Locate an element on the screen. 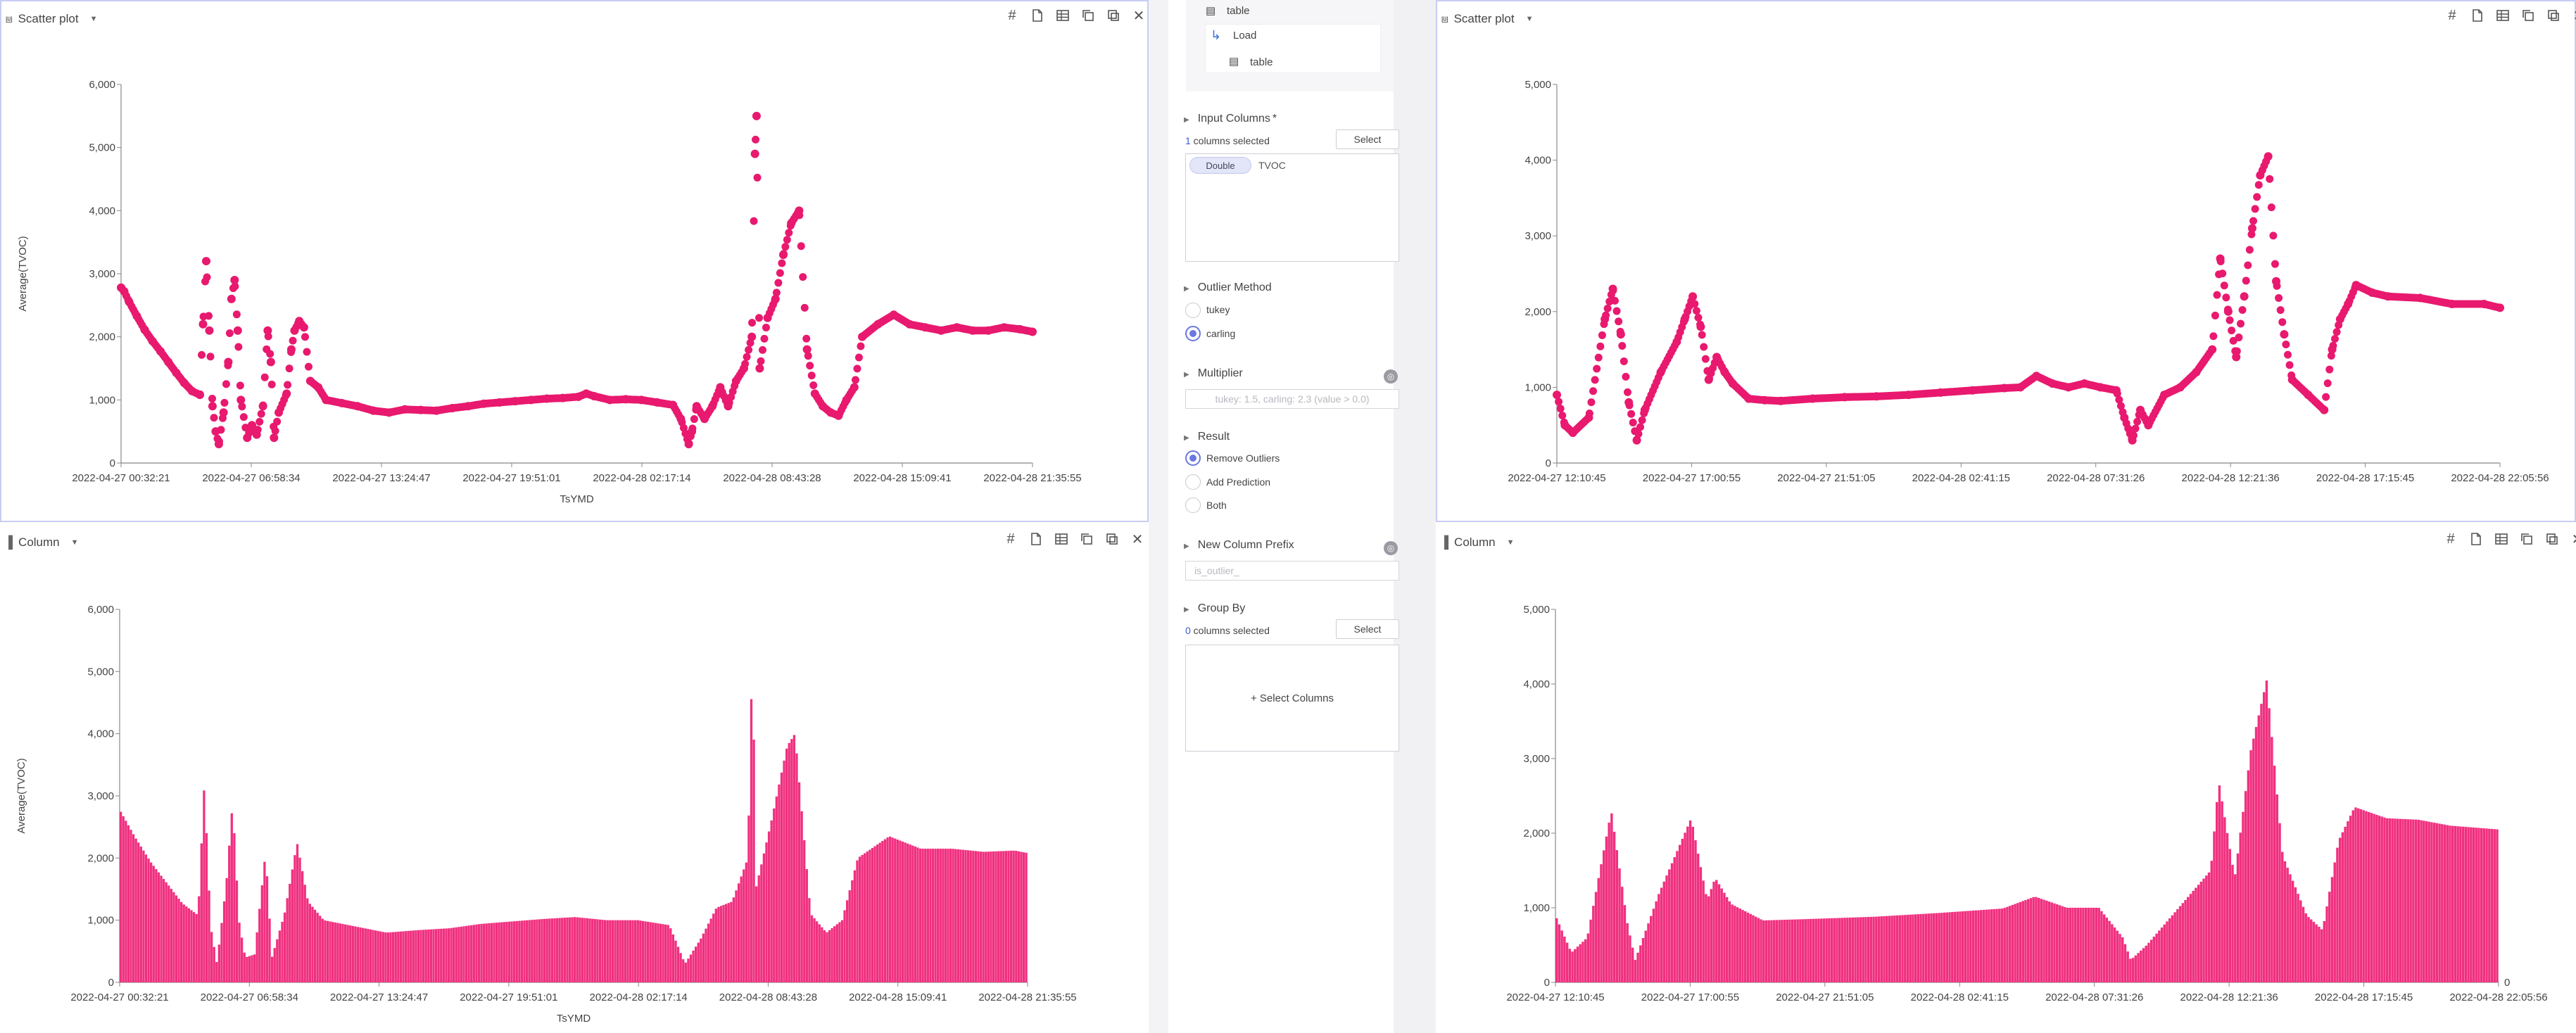 The image size is (2576, 1033). section-new-column-prefix: ▶ New Column Prefix is located at coordinates (1239, 545).